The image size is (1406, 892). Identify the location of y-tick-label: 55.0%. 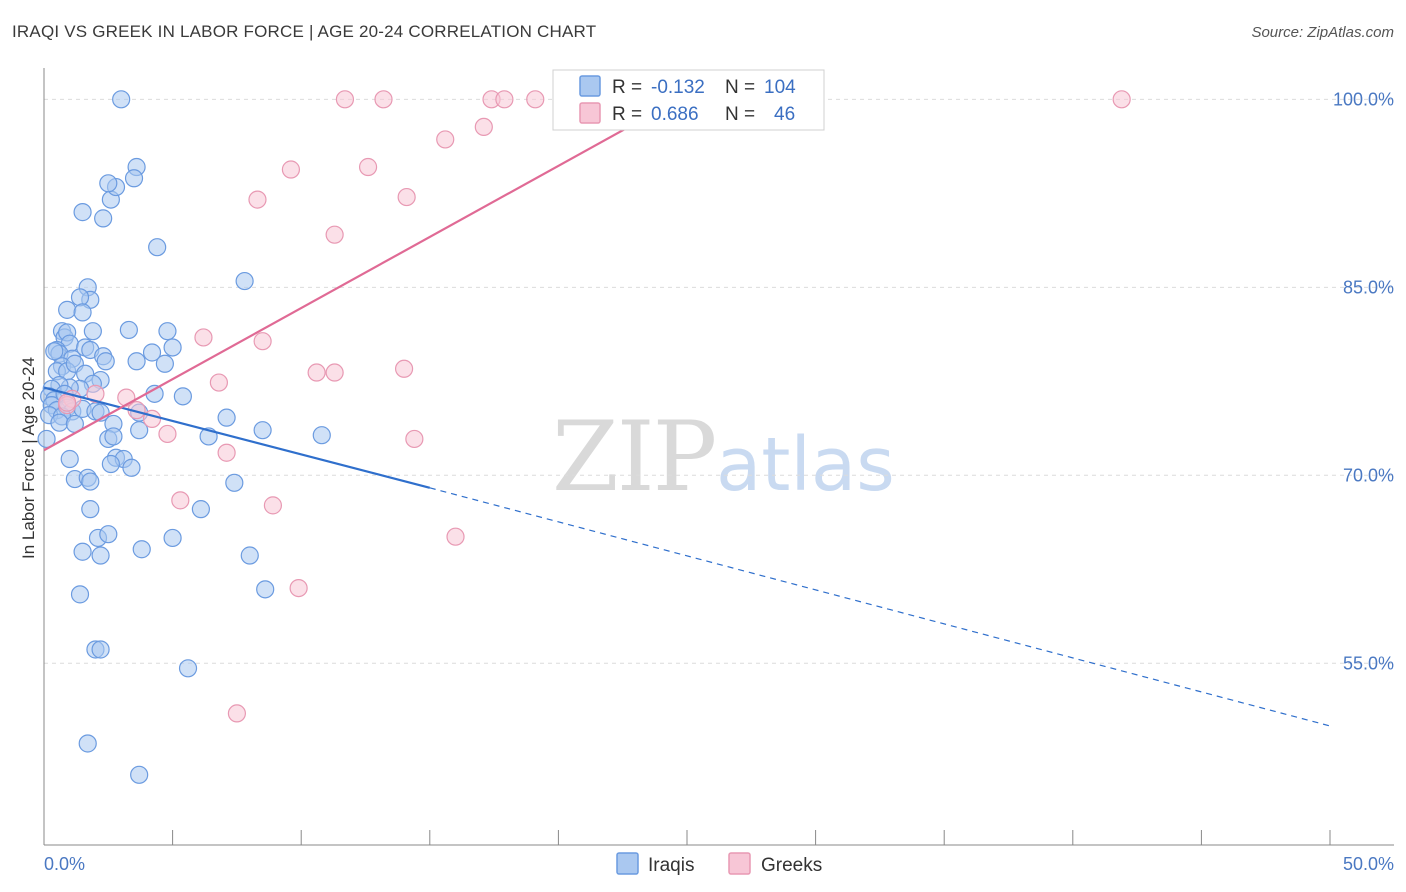
(1368, 663).